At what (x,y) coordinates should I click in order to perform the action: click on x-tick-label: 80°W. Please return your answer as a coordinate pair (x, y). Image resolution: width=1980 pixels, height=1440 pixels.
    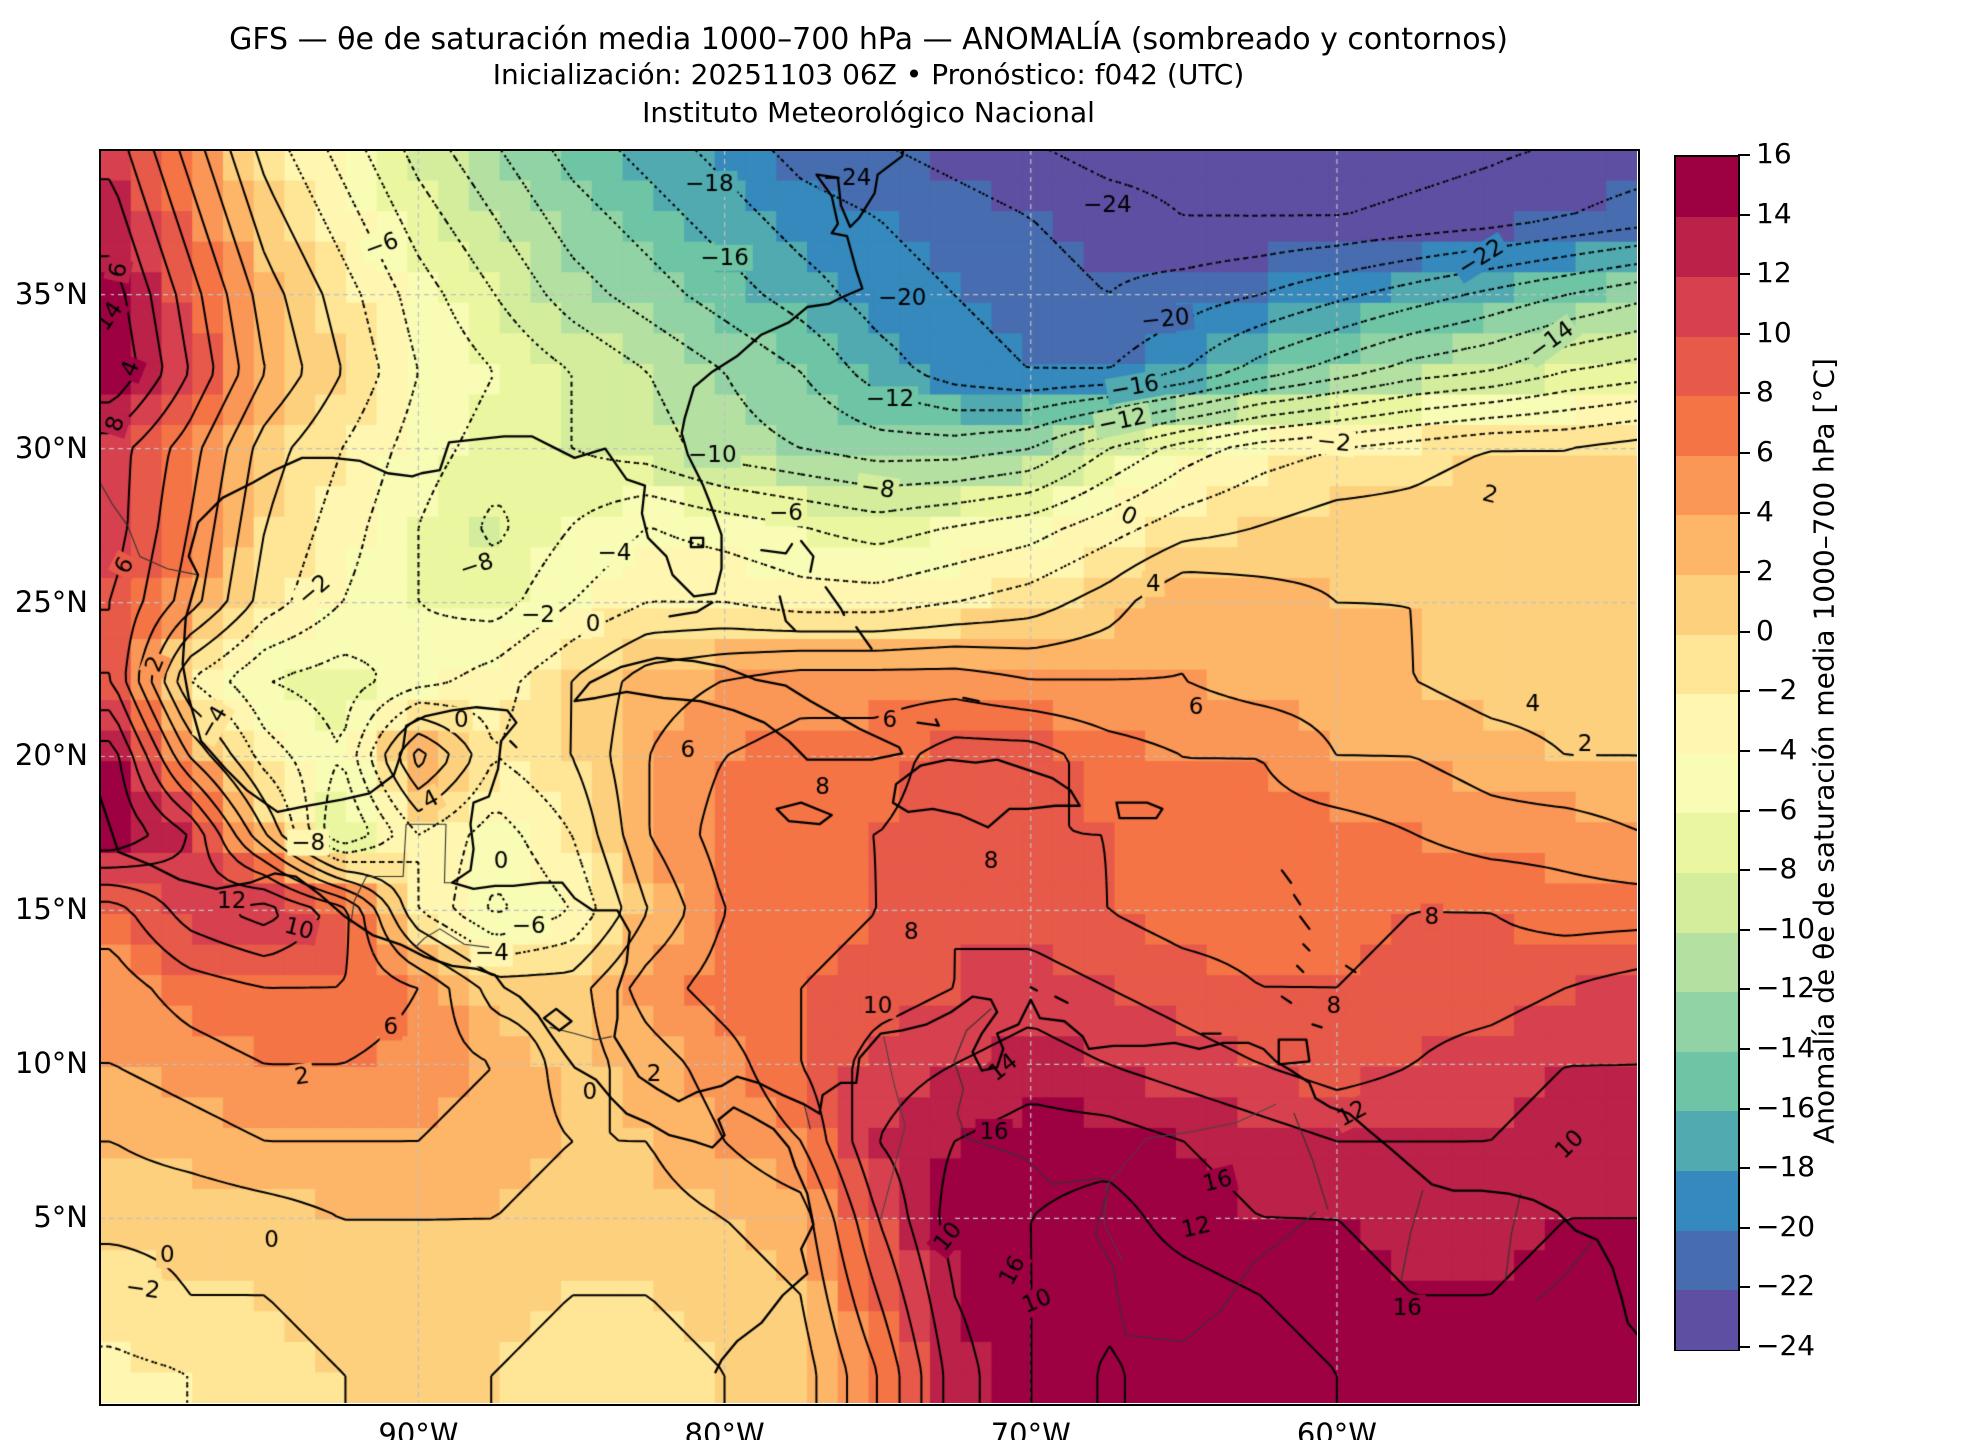
    Looking at the image, I should click on (724, 1428).